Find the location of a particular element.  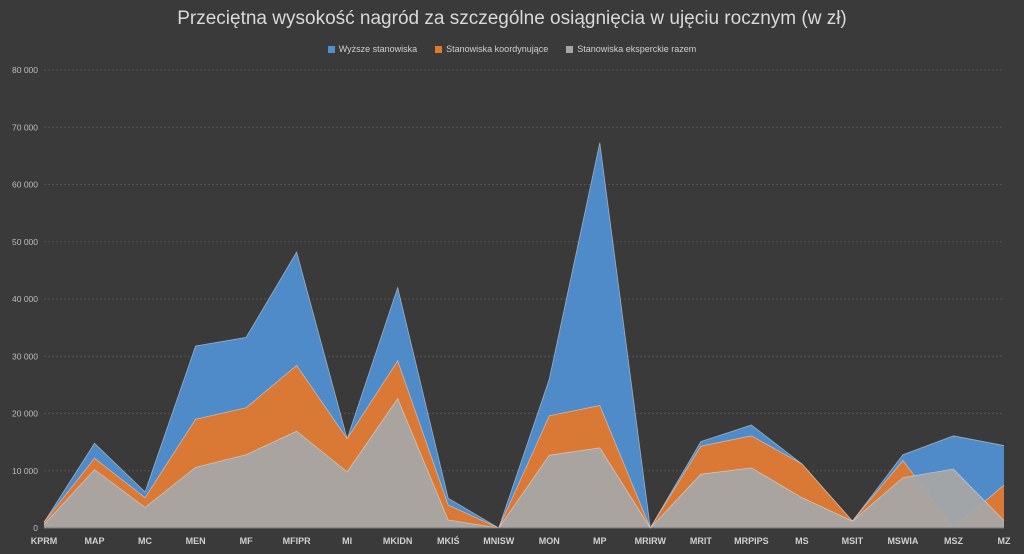

x-tick-label: MSIT is located at coordinates (853, 541).